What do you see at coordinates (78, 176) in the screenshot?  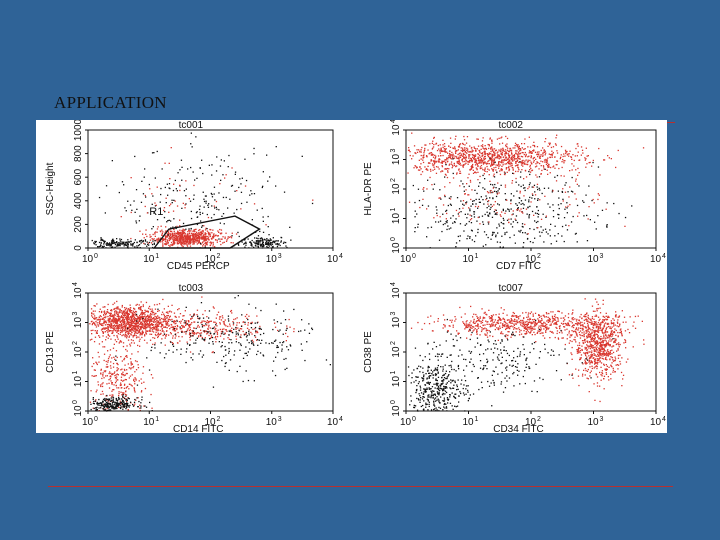 I see `y-tick-label: 600` at bounding box center [78, 176].